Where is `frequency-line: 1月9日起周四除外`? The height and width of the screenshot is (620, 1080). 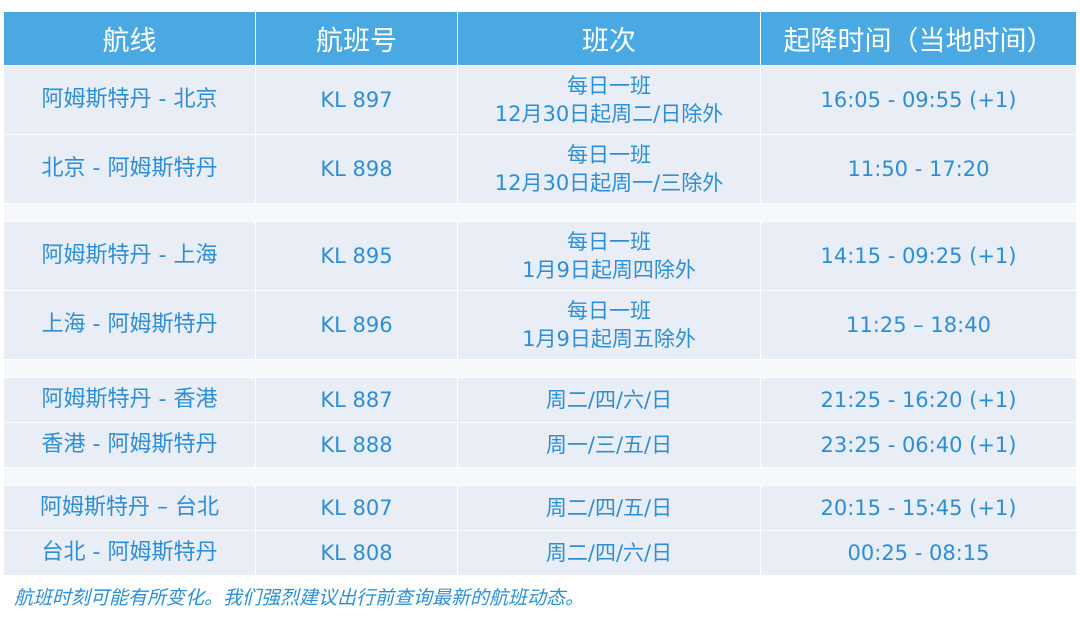 frequency-line: 1月9日起周四除外 is located at coordinates (609, 270).